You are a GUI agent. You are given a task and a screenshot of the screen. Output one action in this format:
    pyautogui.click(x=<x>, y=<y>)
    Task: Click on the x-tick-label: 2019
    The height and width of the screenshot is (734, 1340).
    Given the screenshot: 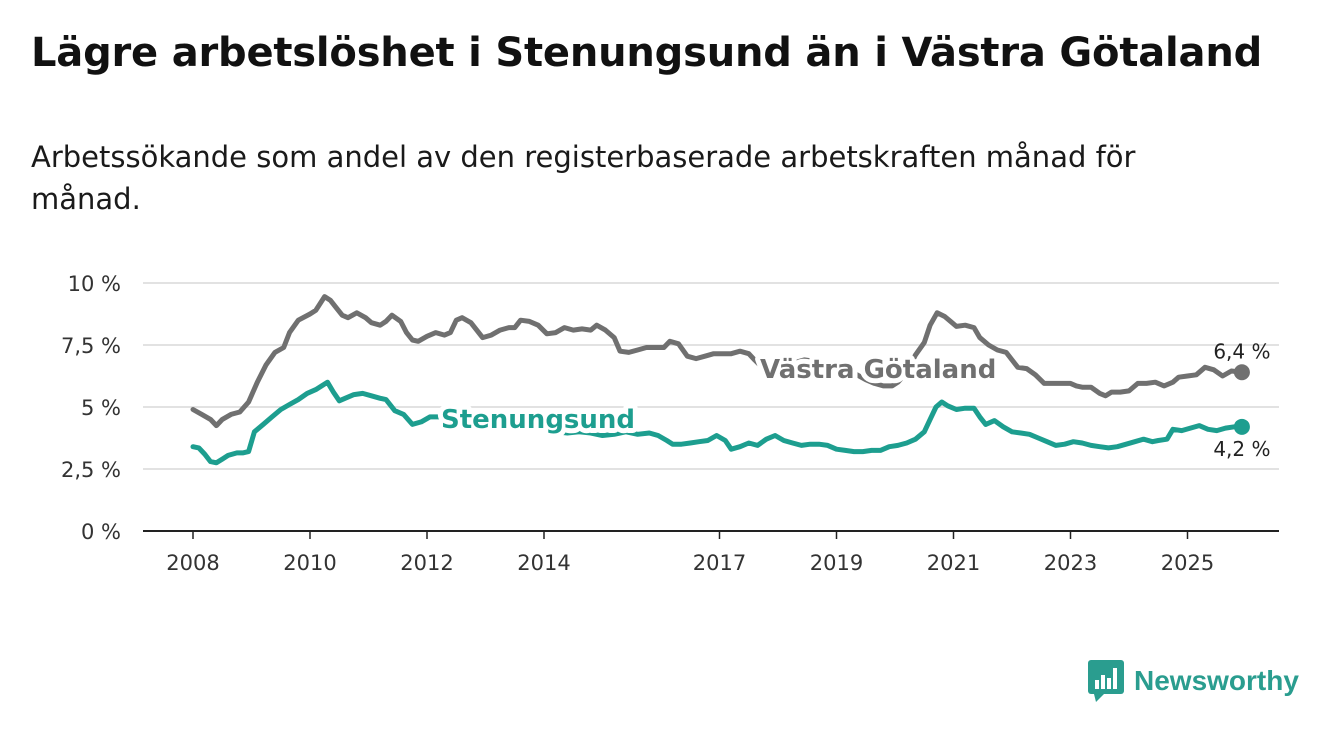 What is the action you would take?
    pyautogui.click(x=836, y=563)
    